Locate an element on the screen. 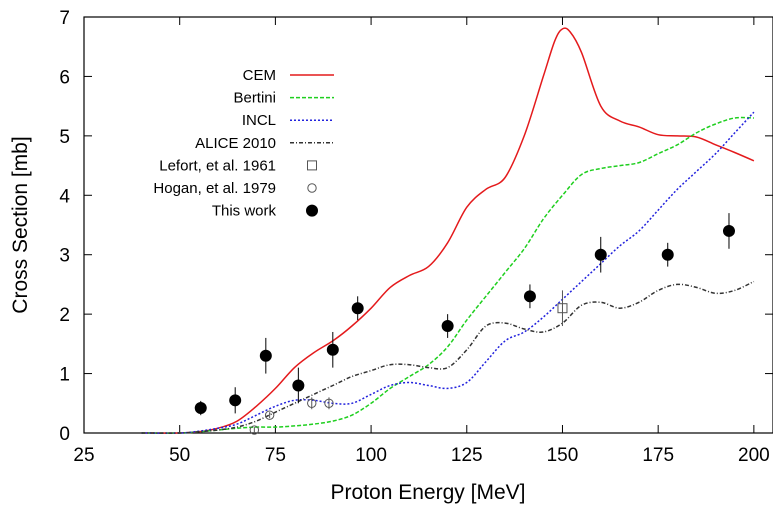  x-axis-label: Proton Energy [MeV] is located at coordinates (428, 492).